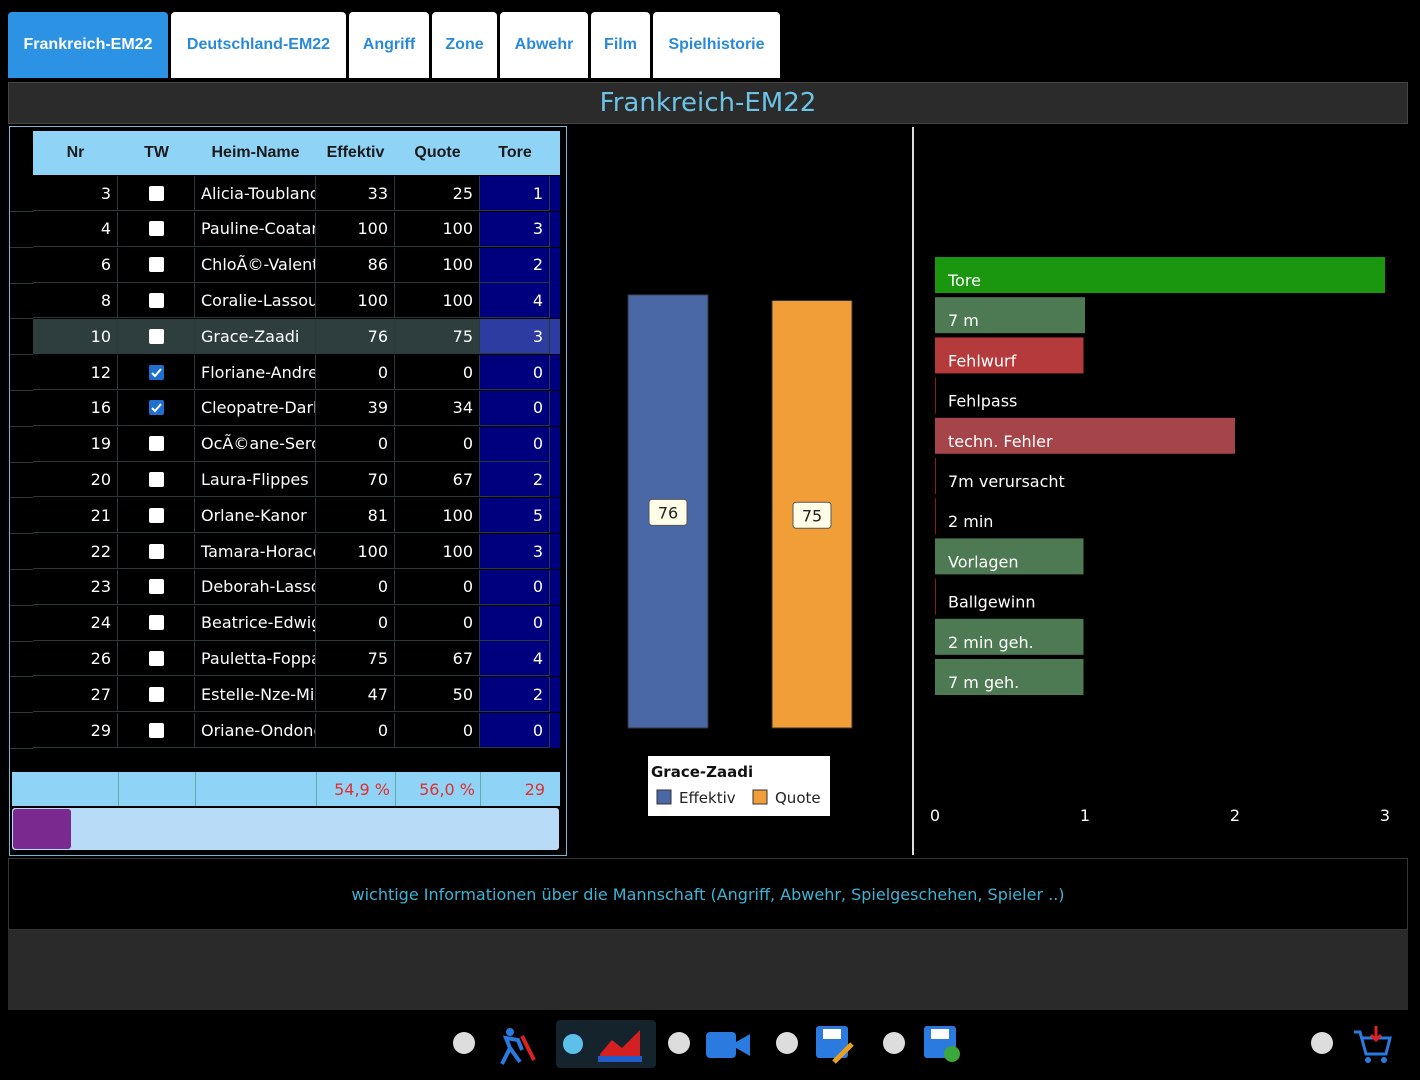 This screenshot has width=1420, height=1080. I want to click on save-edit-icon, so click(835, 1045).